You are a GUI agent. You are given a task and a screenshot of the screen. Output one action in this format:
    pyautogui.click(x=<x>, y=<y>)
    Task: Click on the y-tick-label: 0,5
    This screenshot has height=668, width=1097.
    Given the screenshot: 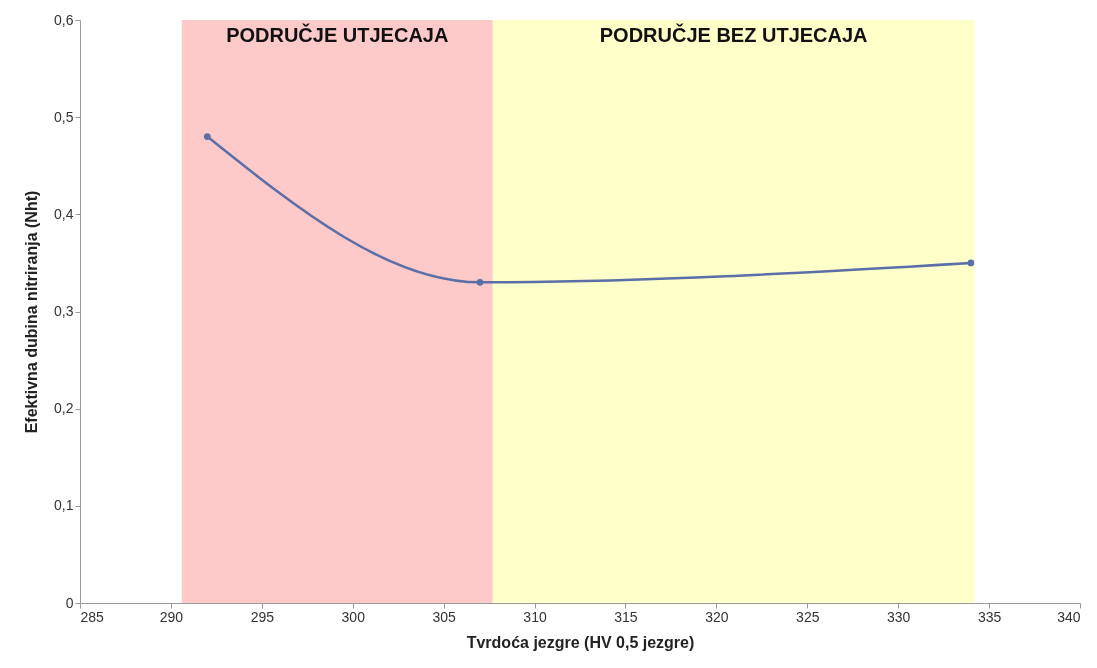 What is the action you would take?
    pyautogui.click(x=64, y=116)
    